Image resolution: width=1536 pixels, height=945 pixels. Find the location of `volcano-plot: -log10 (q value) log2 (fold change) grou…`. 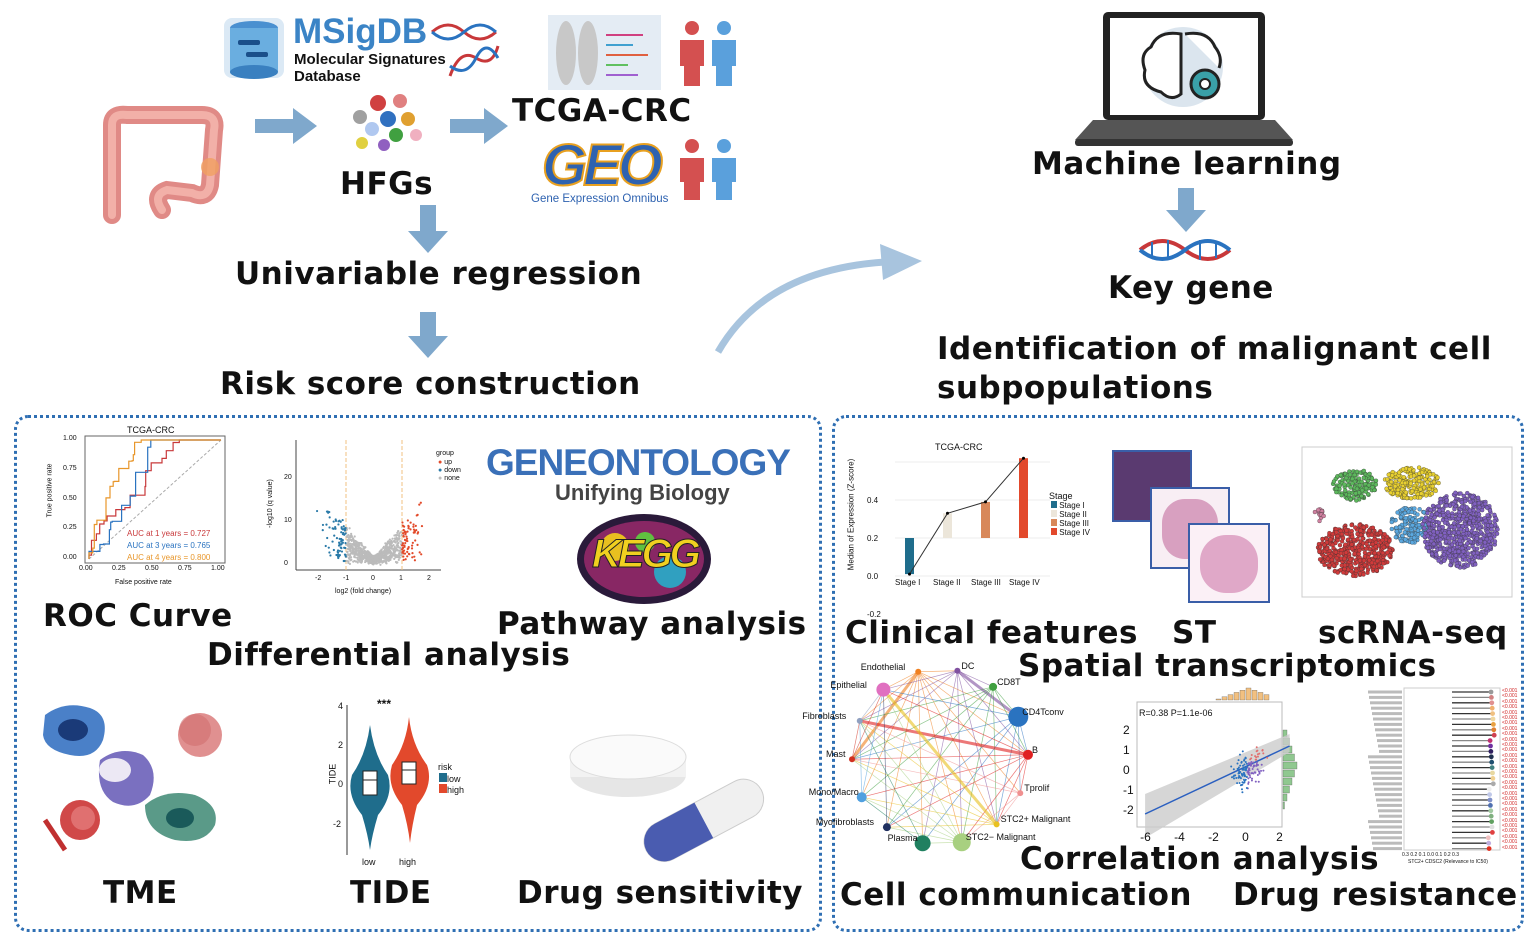

volcano-plot: -log10 (q value) log2 (fold change) grou… is located at coordinates (372, 520).